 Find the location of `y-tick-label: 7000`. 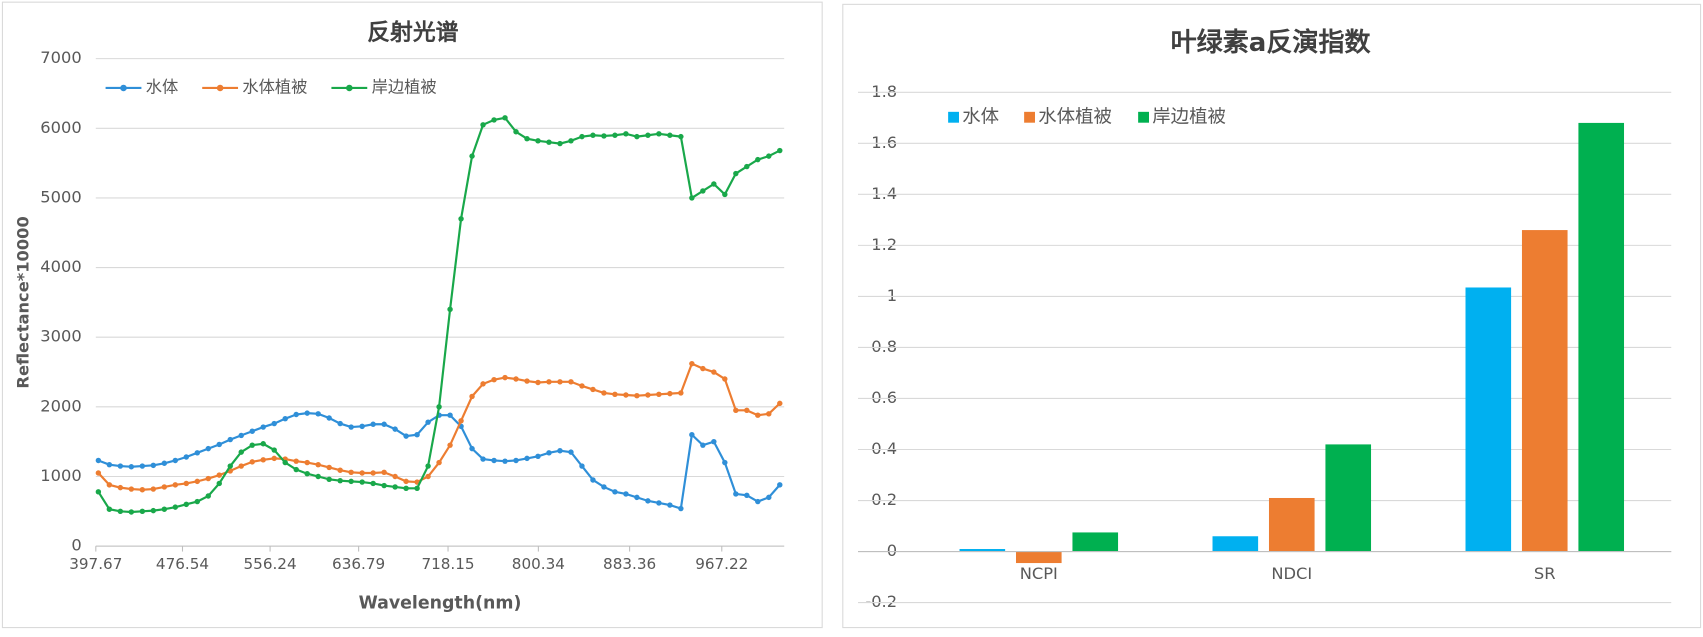

y-tick-label: 7000 is located at coordinates (60, 57).